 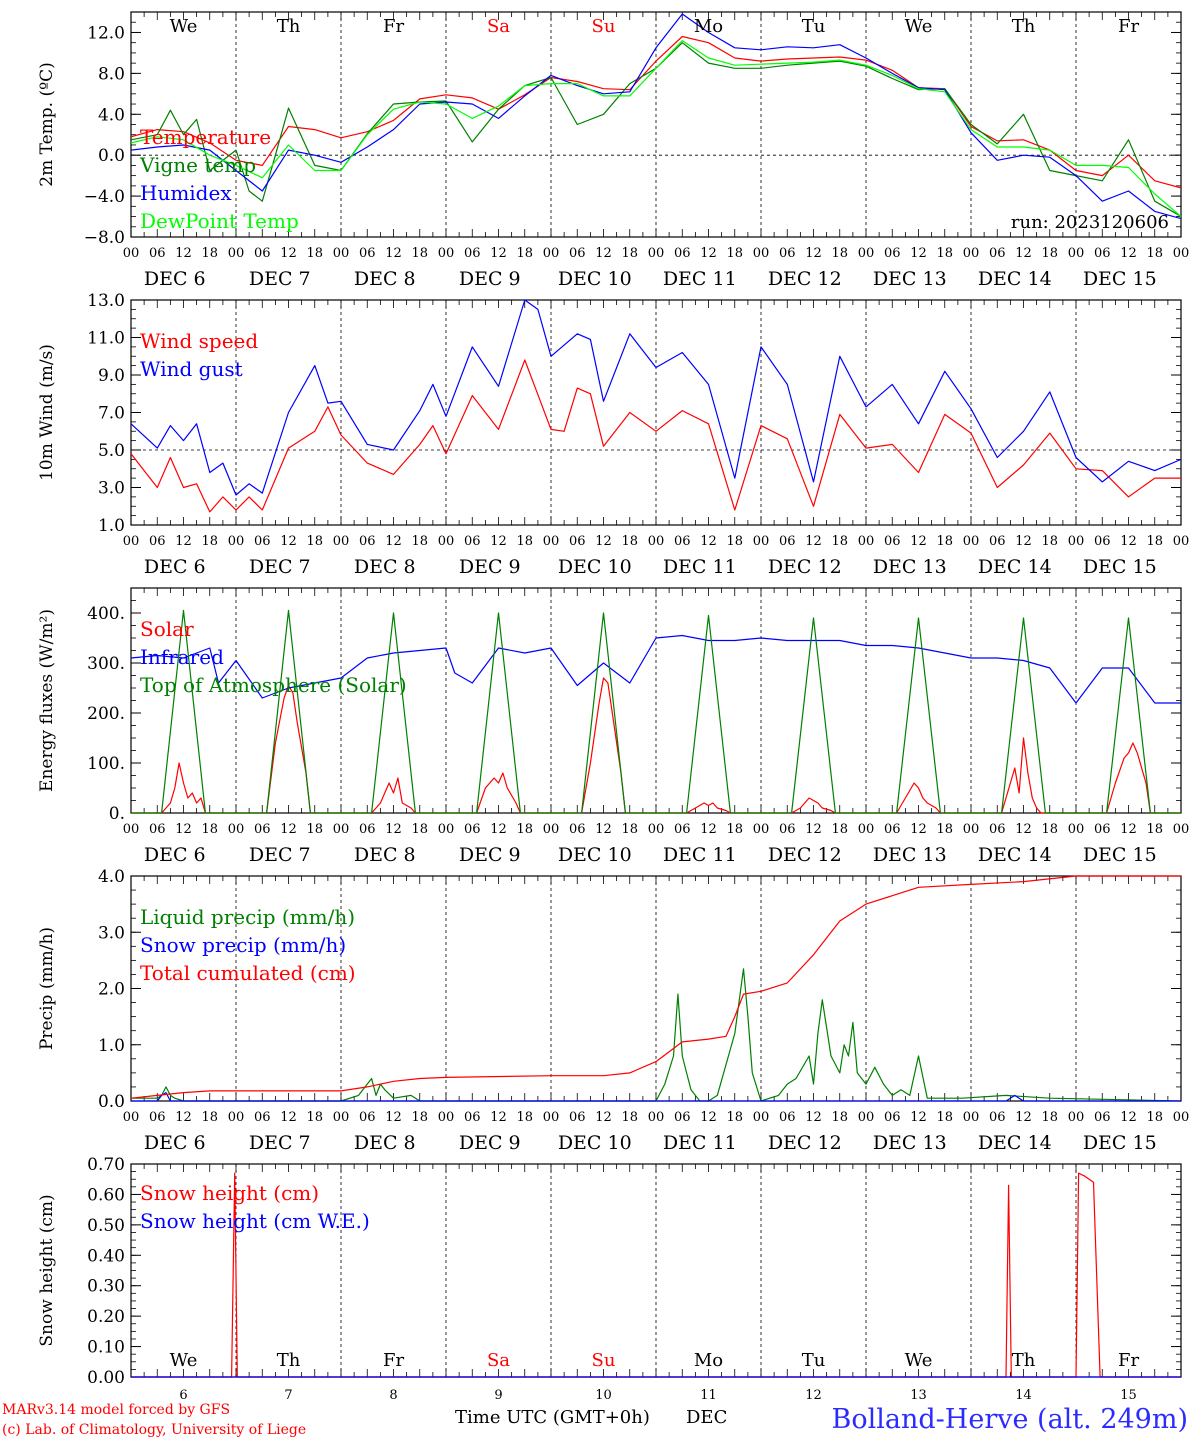 What do you see at coordinates (183, 1395) in the screenshot?
I see `day-number-label: 6` at bounding box center [183, 1395].